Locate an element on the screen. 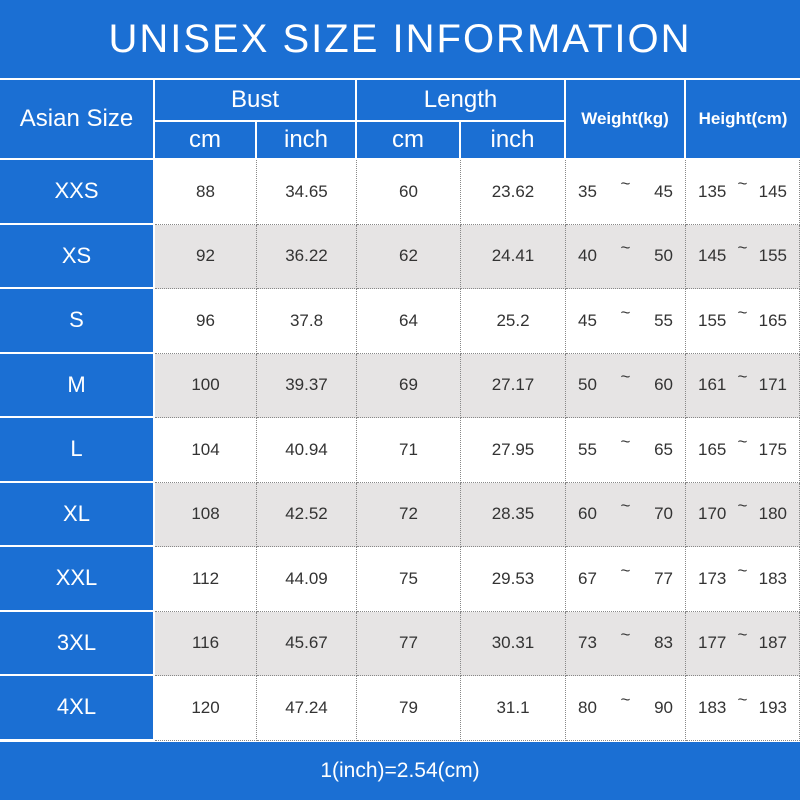  unit-header: inch is located at coordinates (512, 140).